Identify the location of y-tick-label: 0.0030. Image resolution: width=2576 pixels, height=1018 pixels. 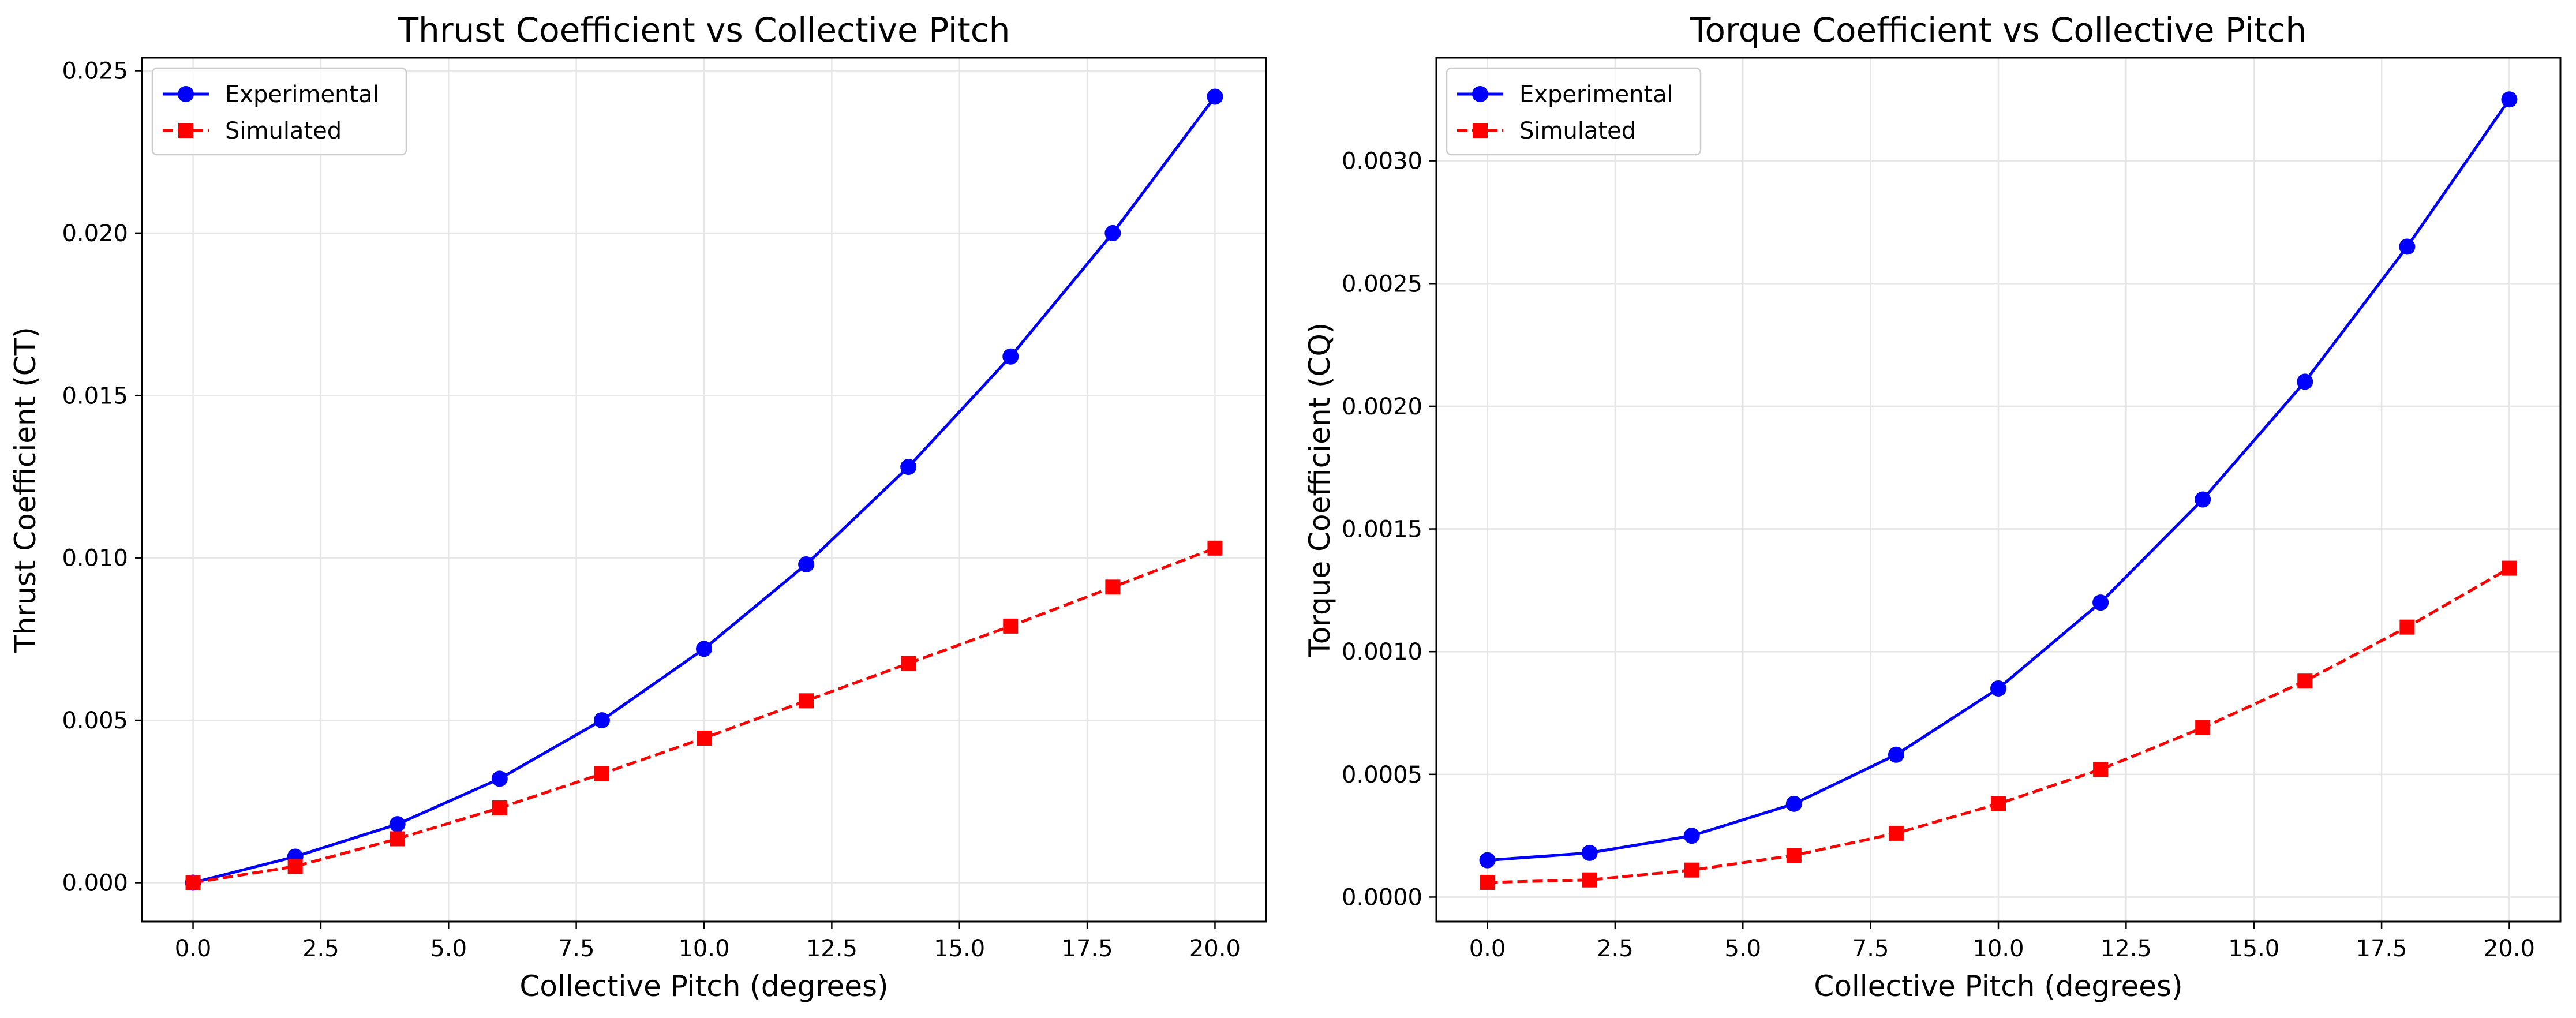
(1382, 161).